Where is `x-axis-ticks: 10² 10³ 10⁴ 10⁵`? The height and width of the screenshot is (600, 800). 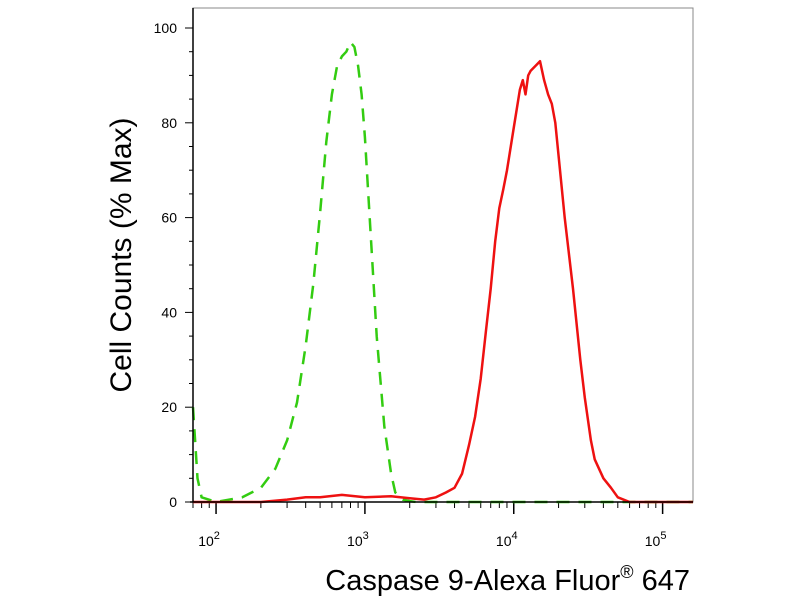
x-axis-ticks: 10² 10³ 10⁴ 10⁵ is located at coordinates (429, 525).